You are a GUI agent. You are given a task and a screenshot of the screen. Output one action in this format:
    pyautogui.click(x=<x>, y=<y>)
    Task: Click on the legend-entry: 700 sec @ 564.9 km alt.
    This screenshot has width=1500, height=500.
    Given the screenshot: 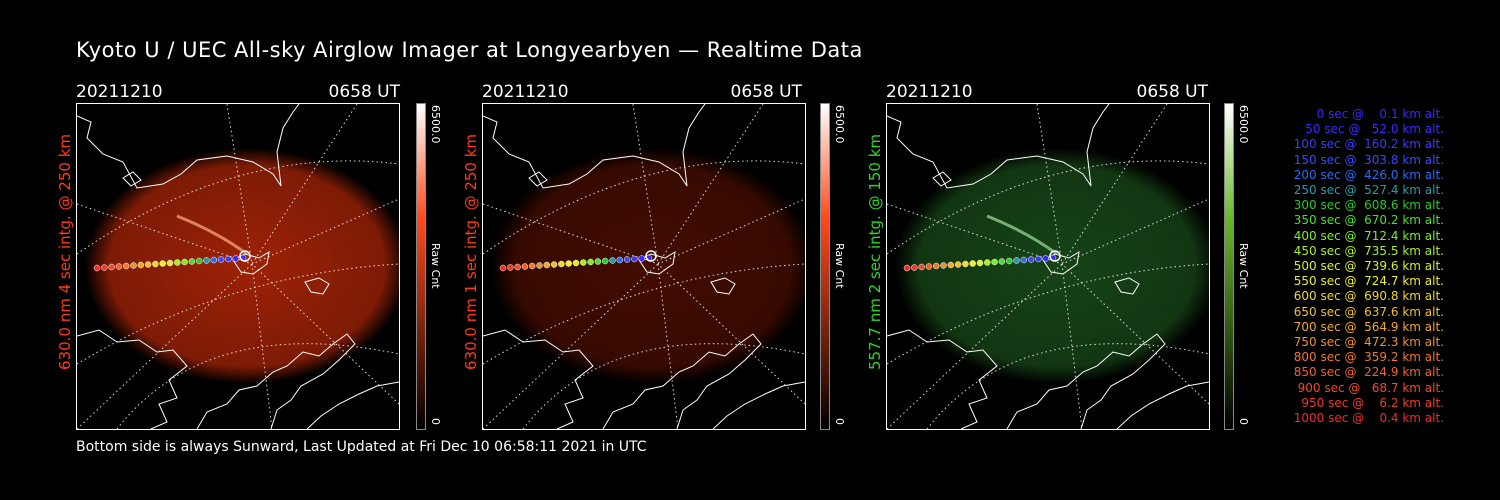 What is the action you would take?
    pyautogui.click(x=1366, y=326)
    